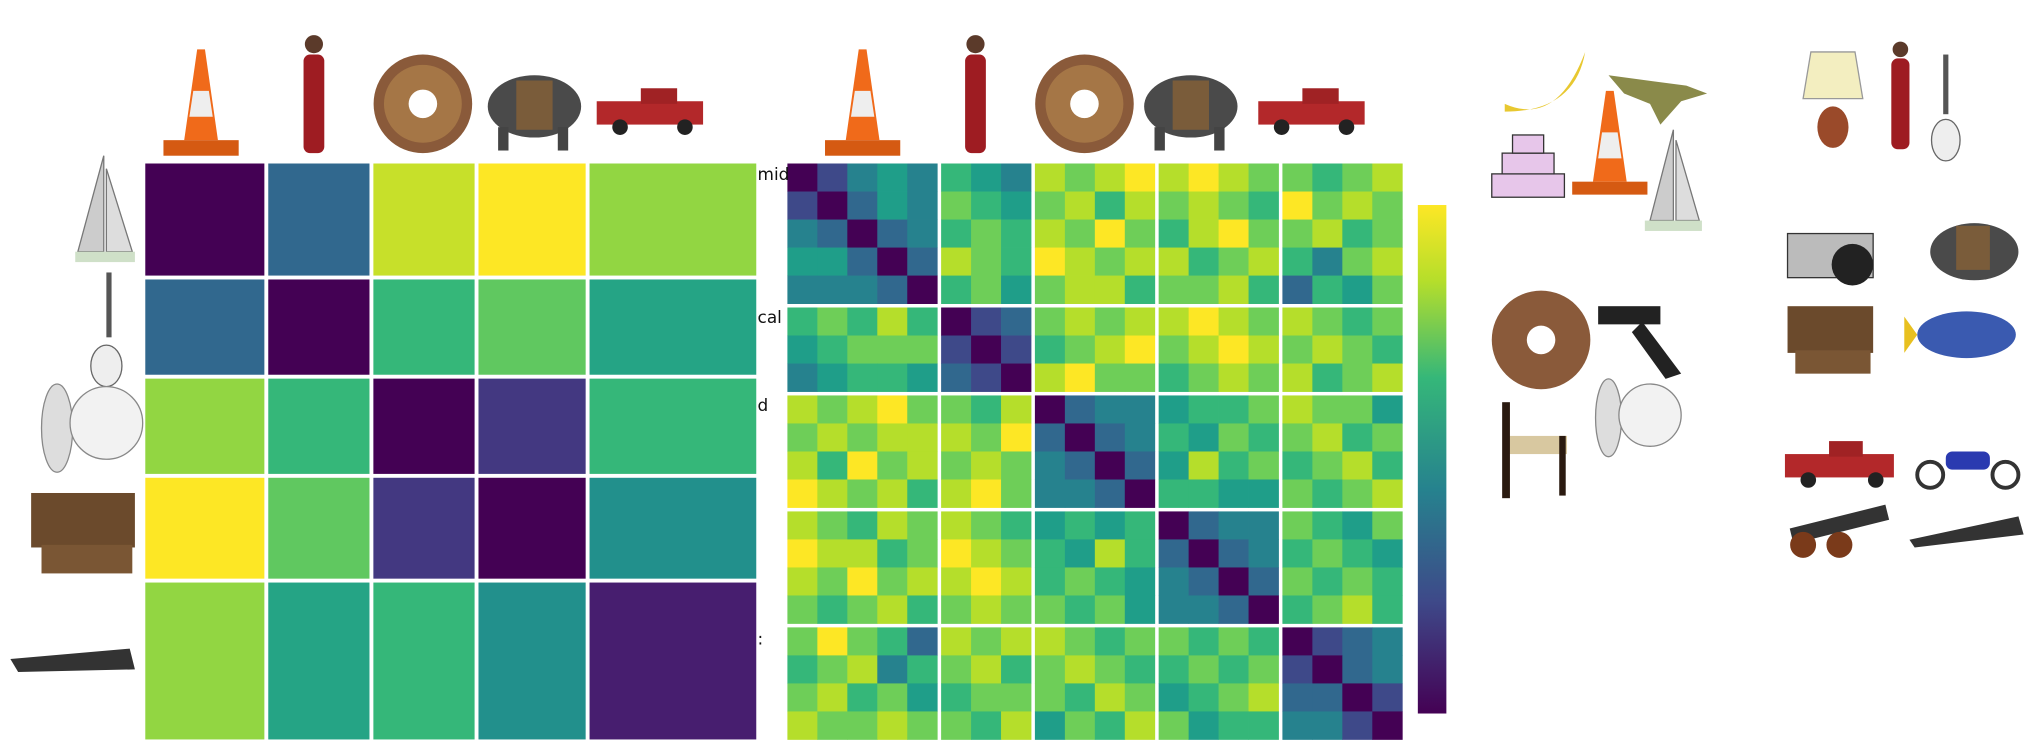  I want to click on truck-icon, so click(650, 111).